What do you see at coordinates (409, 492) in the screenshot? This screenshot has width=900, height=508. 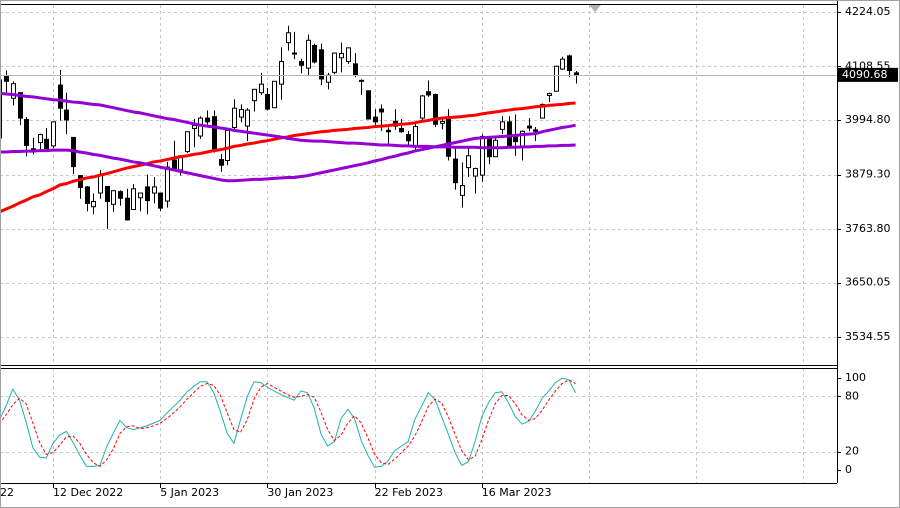 I see `x-tick-label: 22 Feb 2023` at bounding box center [409, 492].